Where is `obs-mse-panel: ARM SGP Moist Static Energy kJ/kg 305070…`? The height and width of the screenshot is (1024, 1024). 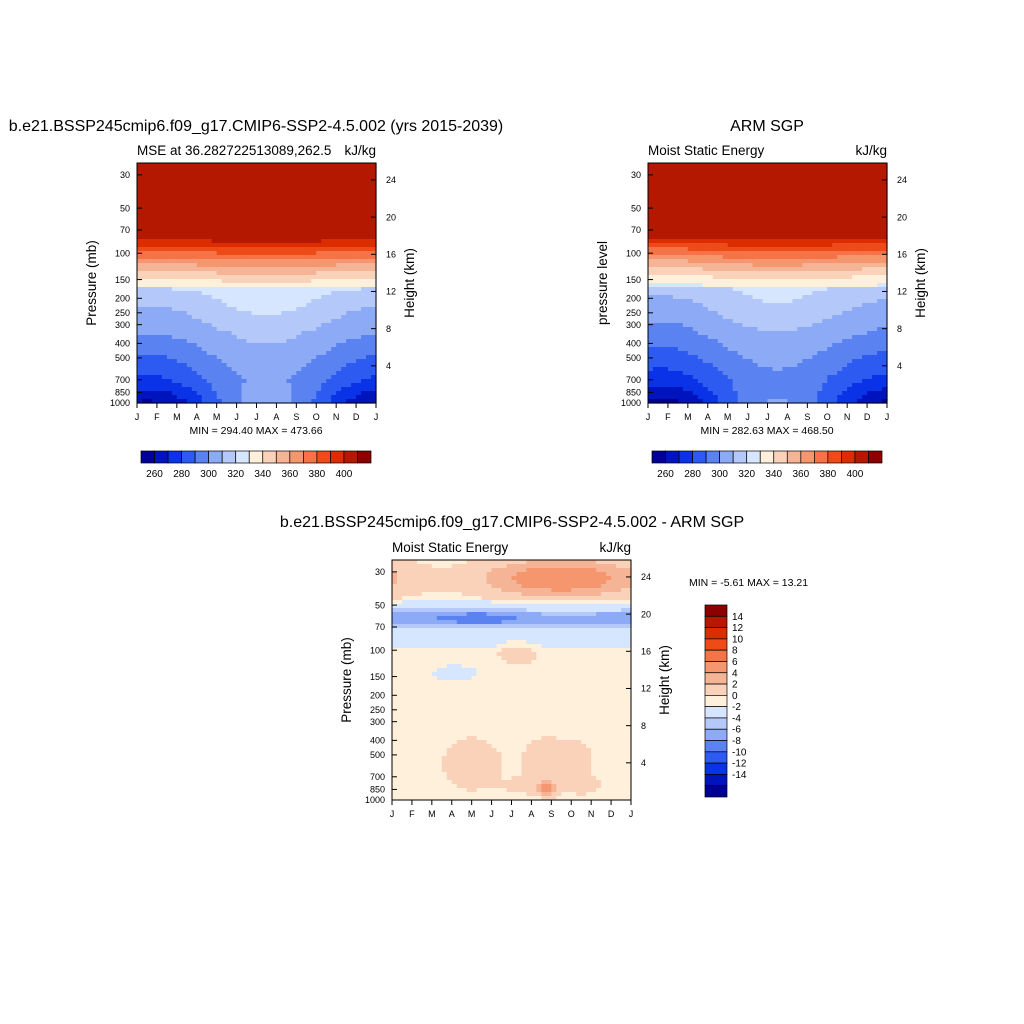
obs-mse-panel: ARM SGP Moist Static Energy kJ/kg 305070… is located at coordinates (761, 299).